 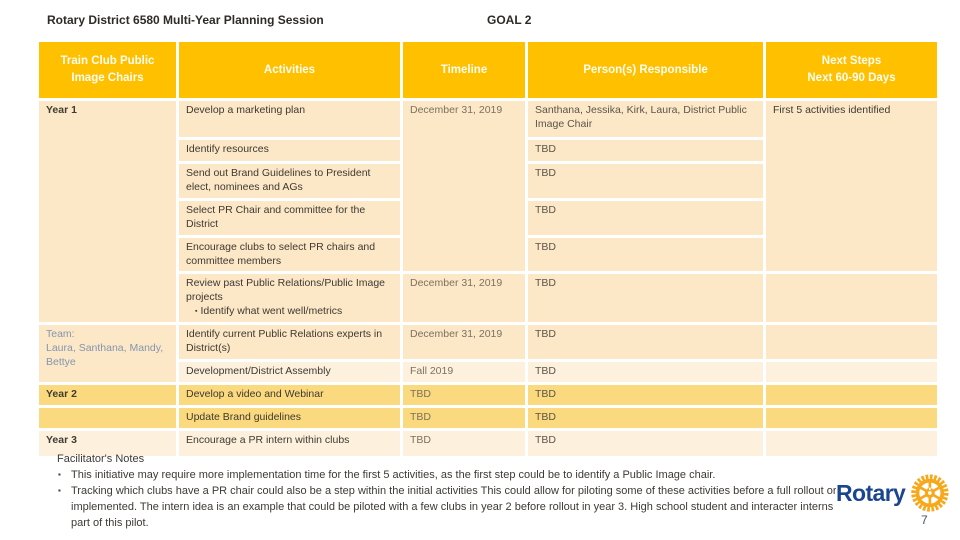 I want to click on cell-year-blank, so click(x=107, y=417).